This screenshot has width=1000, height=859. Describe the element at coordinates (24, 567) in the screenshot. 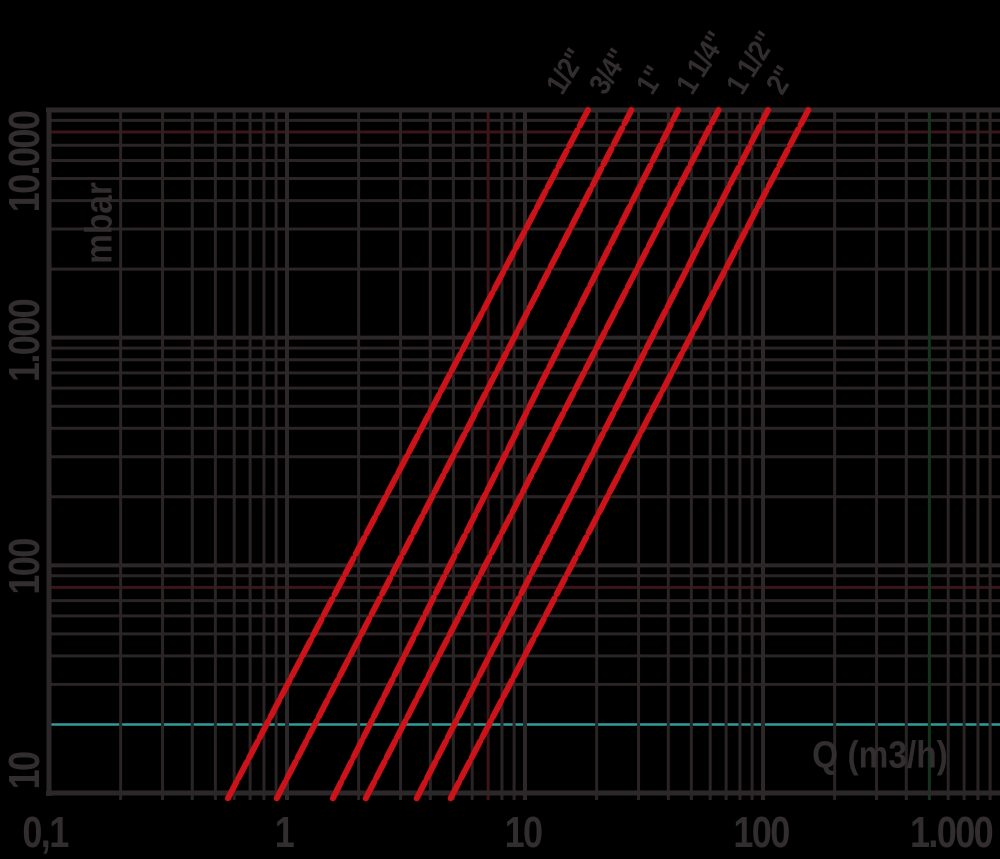

I see `y-tick-label: 100` at that location.